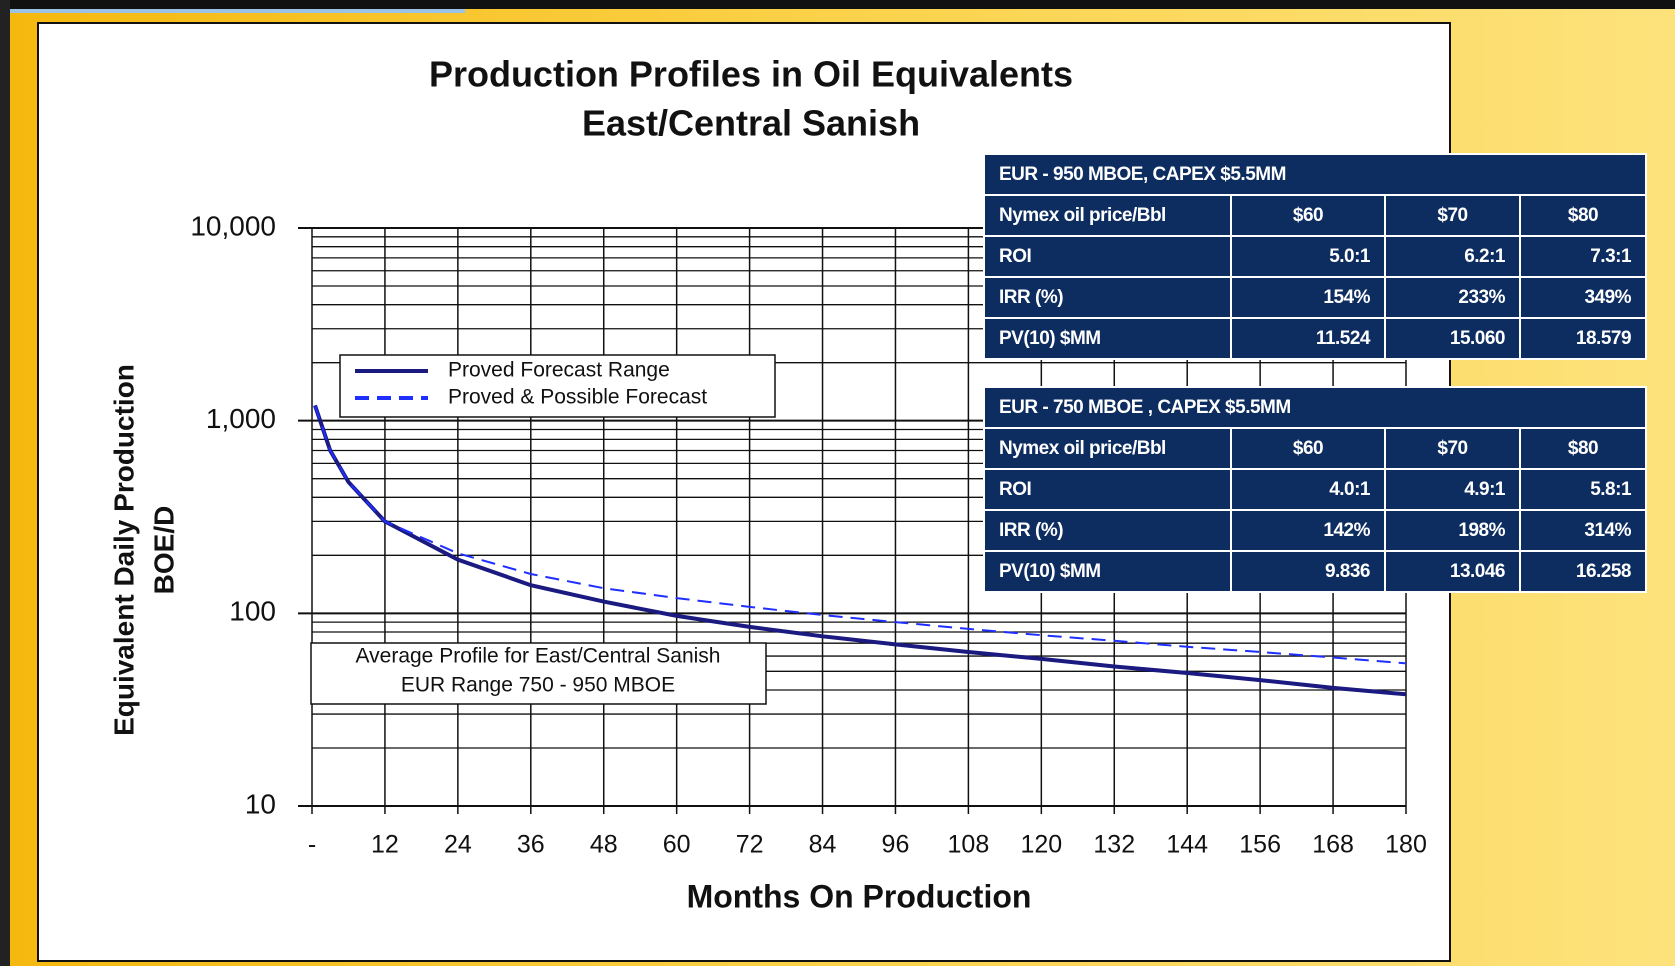 The height and width of the screenshot is (966, 1675). I want to click on x-tick-label: 72, so click(750, 845).